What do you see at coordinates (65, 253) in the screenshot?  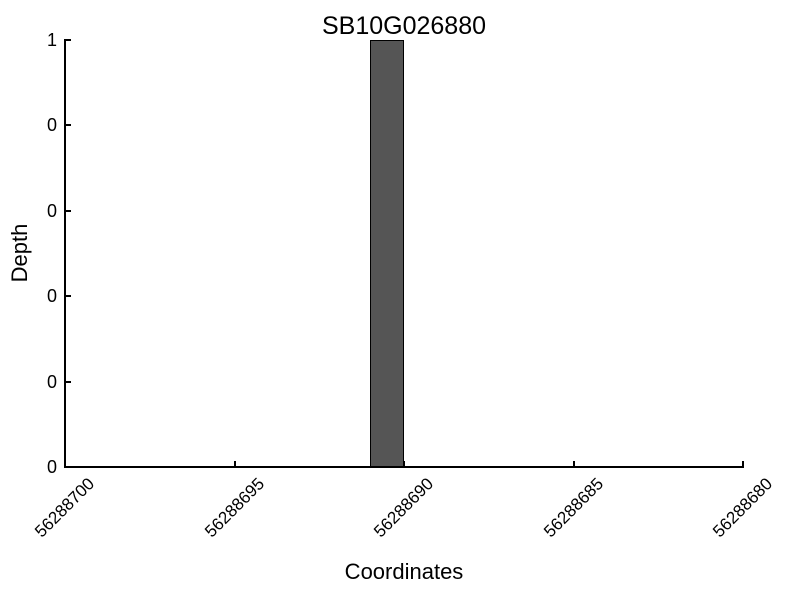 I see `y-axis-line` at bounding box center [65, 253].